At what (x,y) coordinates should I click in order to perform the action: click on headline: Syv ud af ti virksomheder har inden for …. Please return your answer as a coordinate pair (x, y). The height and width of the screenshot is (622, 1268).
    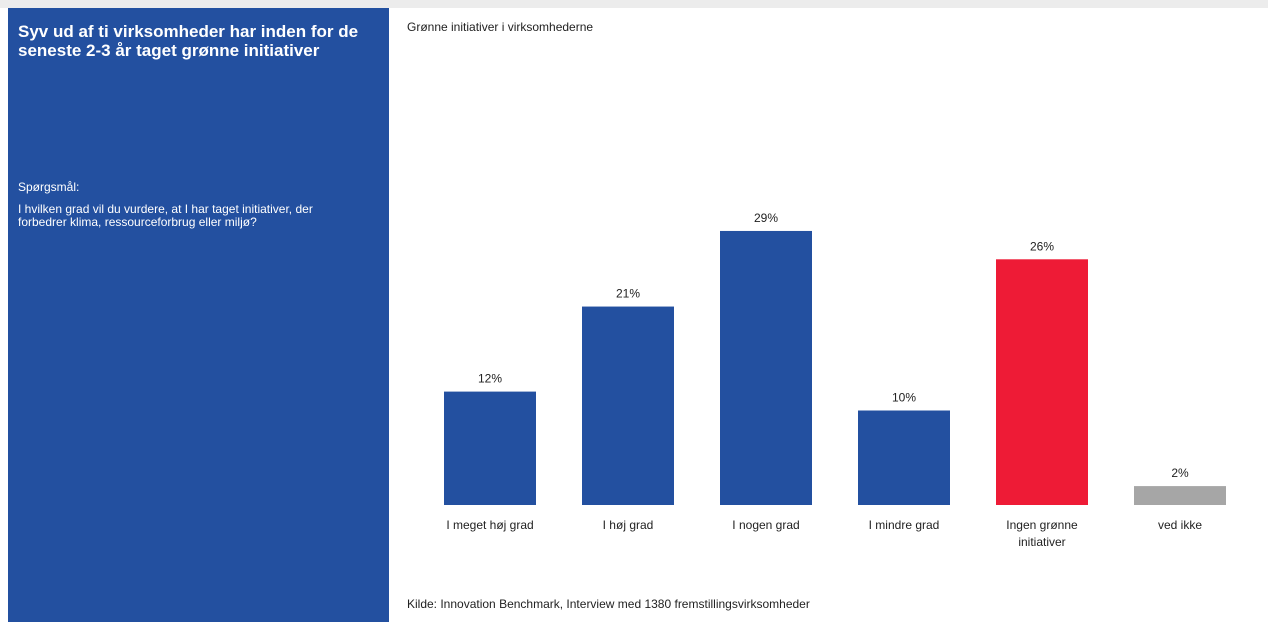
    Looking at the image, I should click on (188, 41).